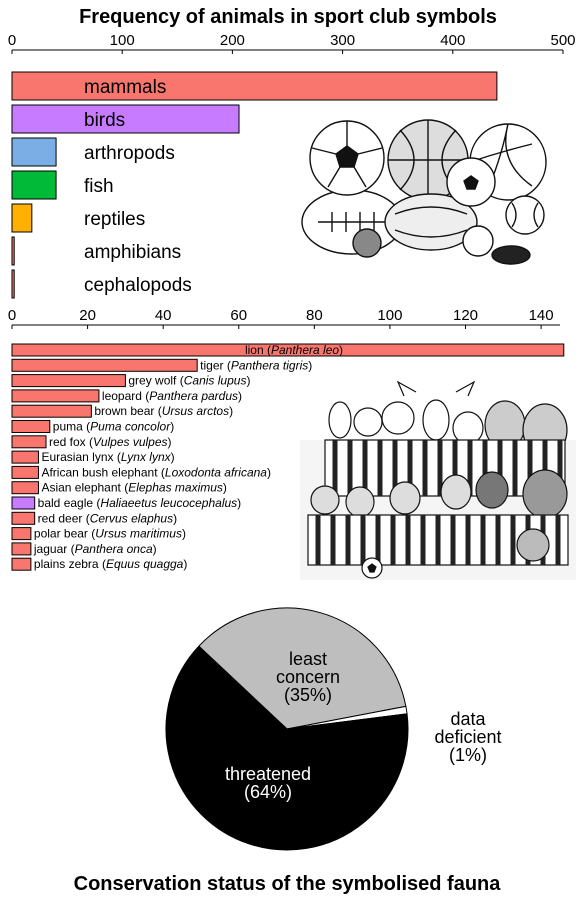 The width and height of the screenshot is (581, 900). I want to click on species-label: plains zebra (Equus quagga), so click(110, 564).